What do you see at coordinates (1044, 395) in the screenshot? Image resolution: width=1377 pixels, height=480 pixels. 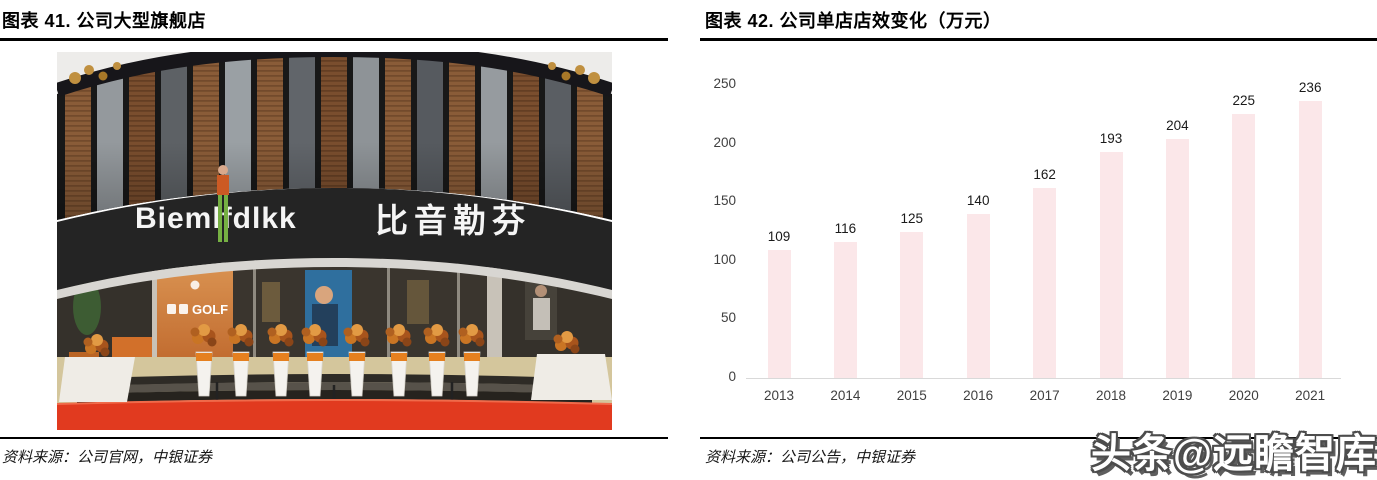 I see `x-tick-label: 2017` at bounding box center [1044, 395].